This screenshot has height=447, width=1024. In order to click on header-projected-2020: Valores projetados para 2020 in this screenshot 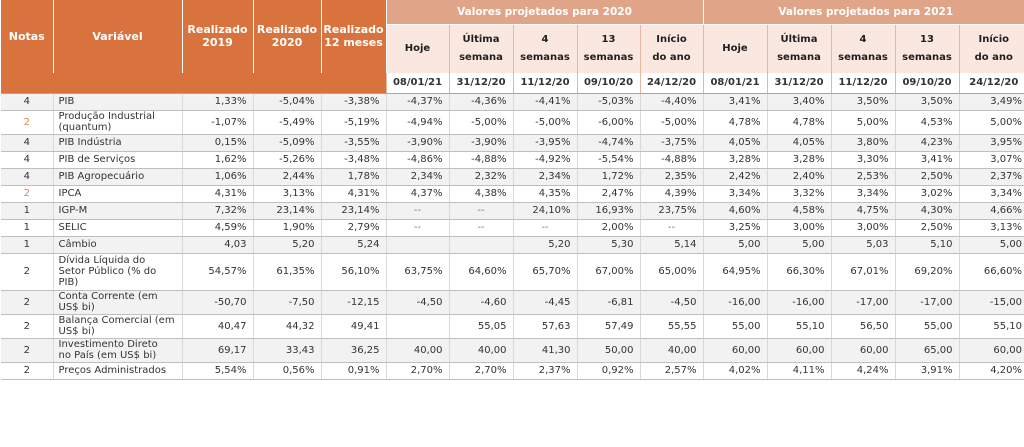, I will do `click(544, 12)`.